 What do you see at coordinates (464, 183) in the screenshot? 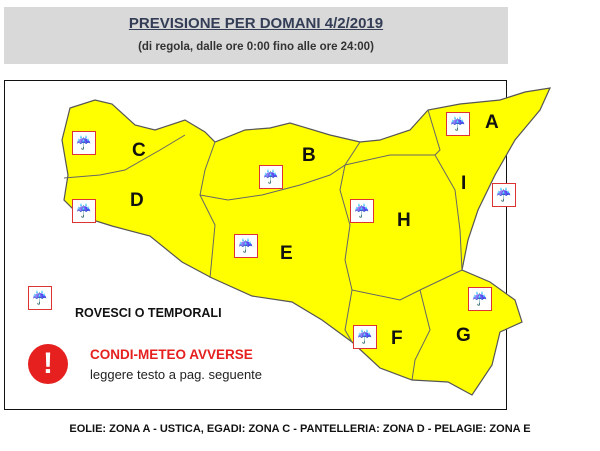
I see `zone-label-i: I` at bounding box center [464, 183].